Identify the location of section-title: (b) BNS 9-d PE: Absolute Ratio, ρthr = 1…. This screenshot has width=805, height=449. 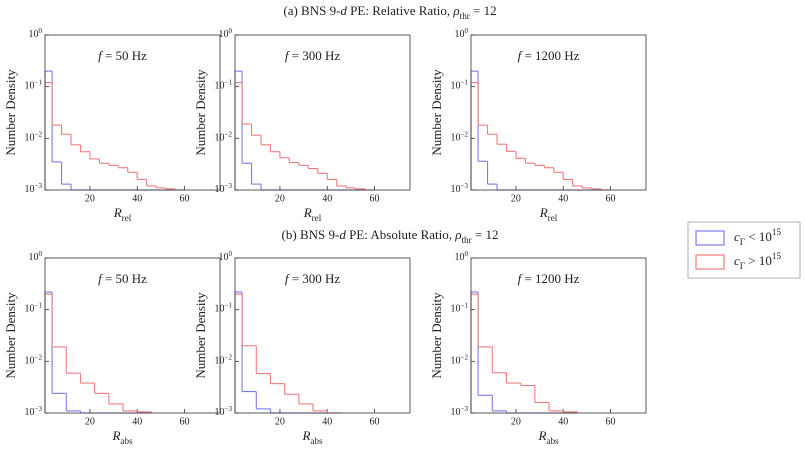
(390, 236).